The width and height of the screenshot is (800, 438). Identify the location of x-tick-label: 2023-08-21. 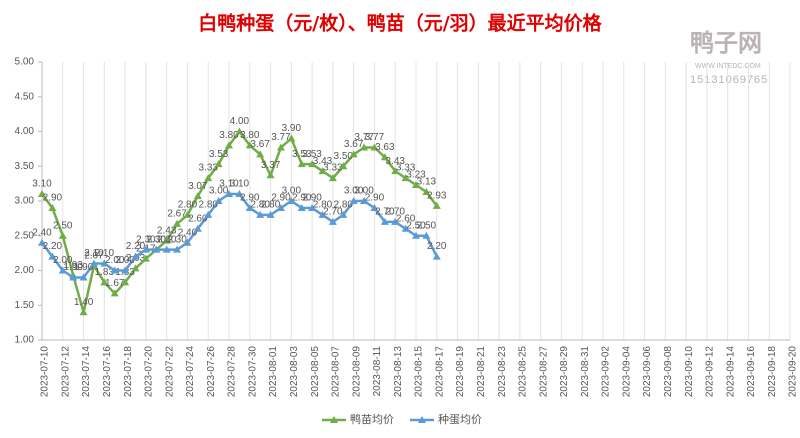
(481, 372).